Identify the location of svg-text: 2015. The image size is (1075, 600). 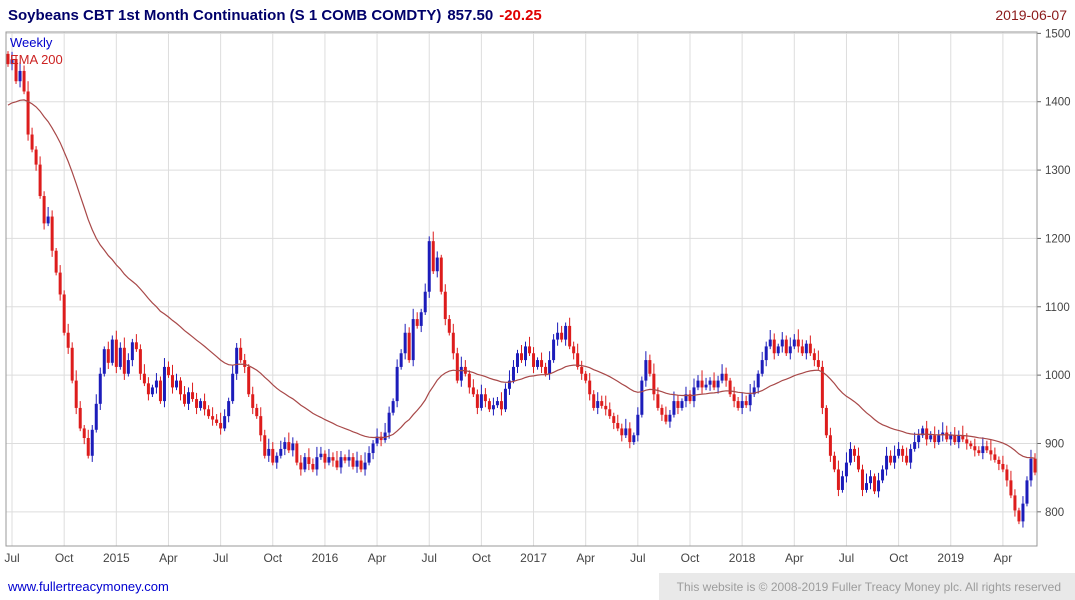
(116, 558).